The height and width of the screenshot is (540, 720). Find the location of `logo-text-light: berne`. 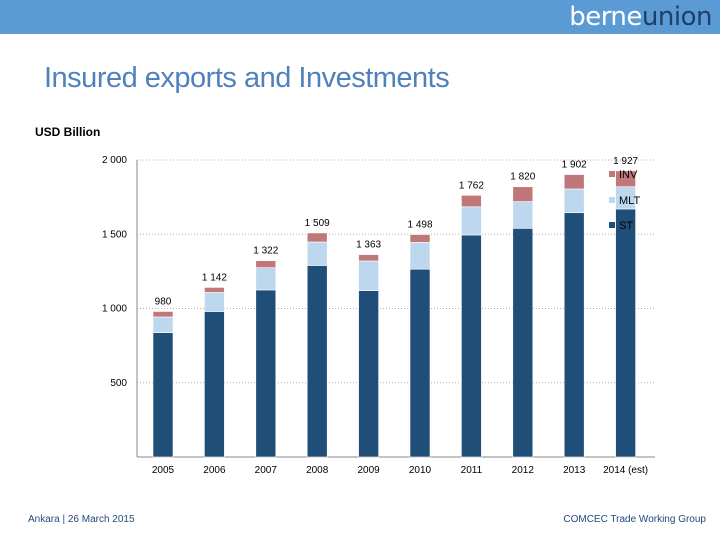

logo-text-light: berne is located at coordinates (605, 17).